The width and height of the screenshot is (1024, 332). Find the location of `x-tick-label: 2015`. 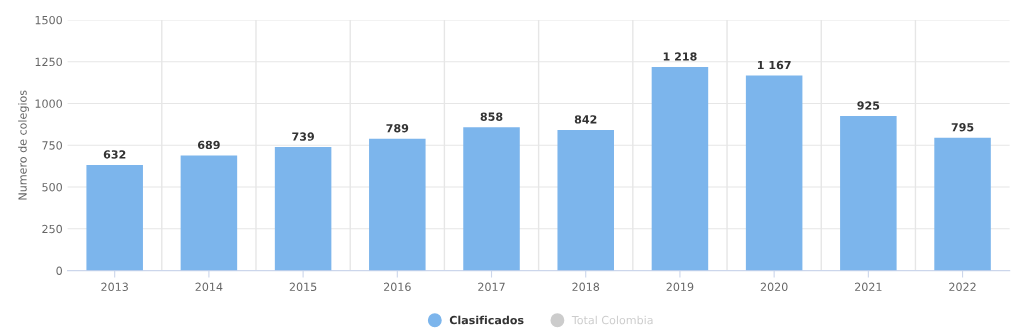

x-tick-label: 2015 is located at coordinates (303, 286).